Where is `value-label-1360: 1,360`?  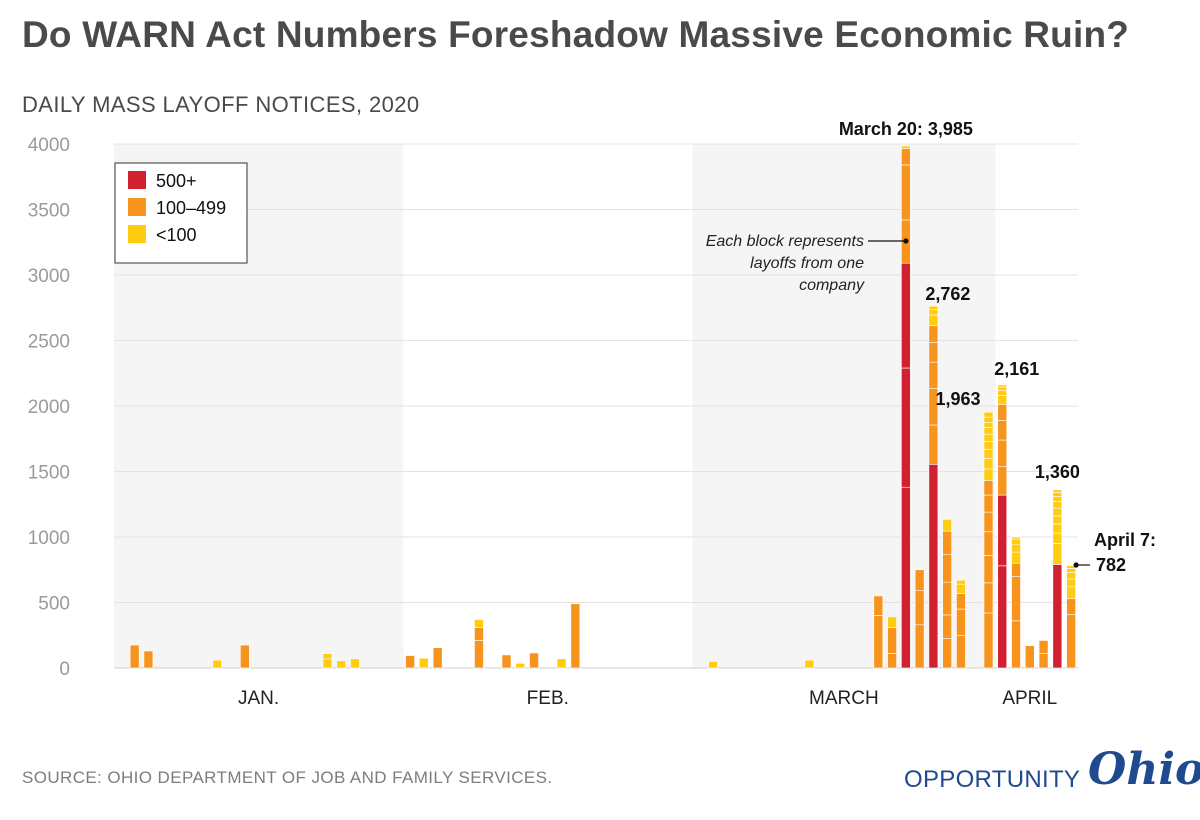
value-label-1360: 1,360 is located at coordinates (1057, 472).